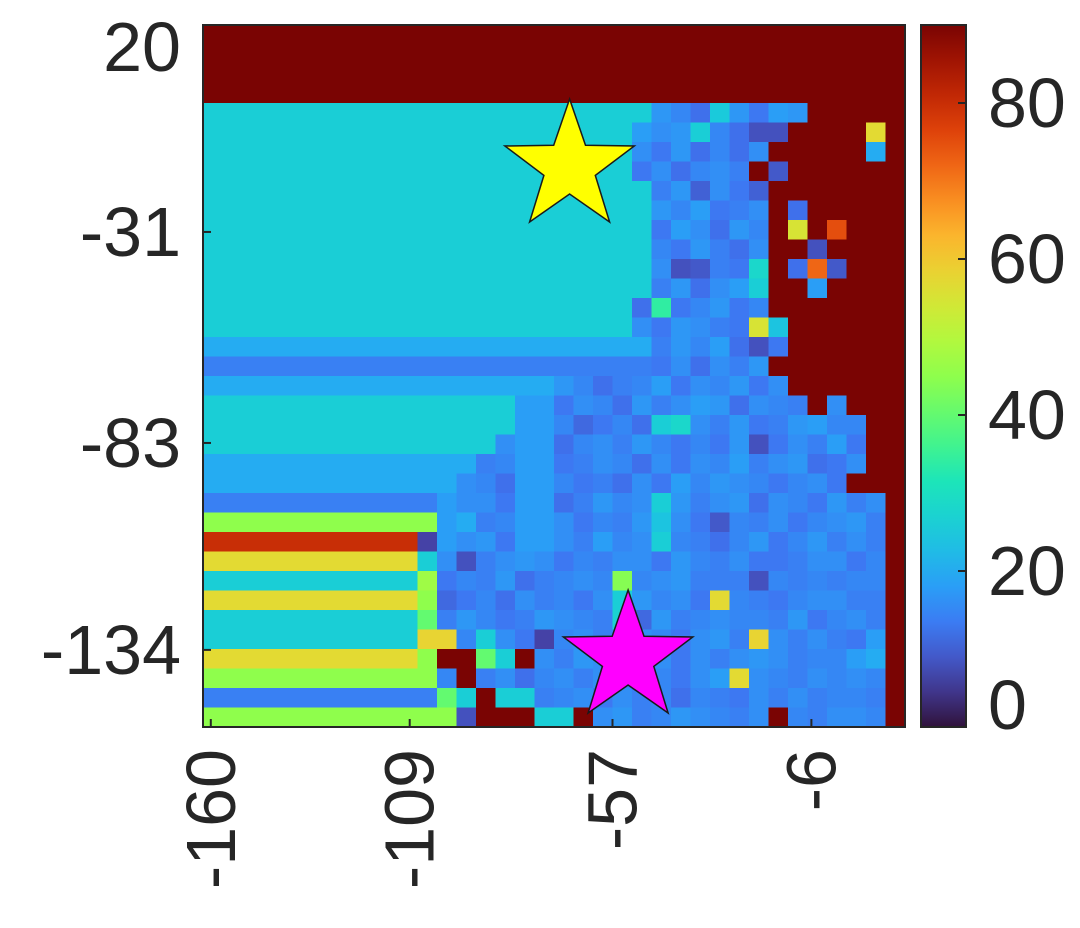  I want to click on y-axis-ticks: 20 -31 -83 -134, so click(126, 348).